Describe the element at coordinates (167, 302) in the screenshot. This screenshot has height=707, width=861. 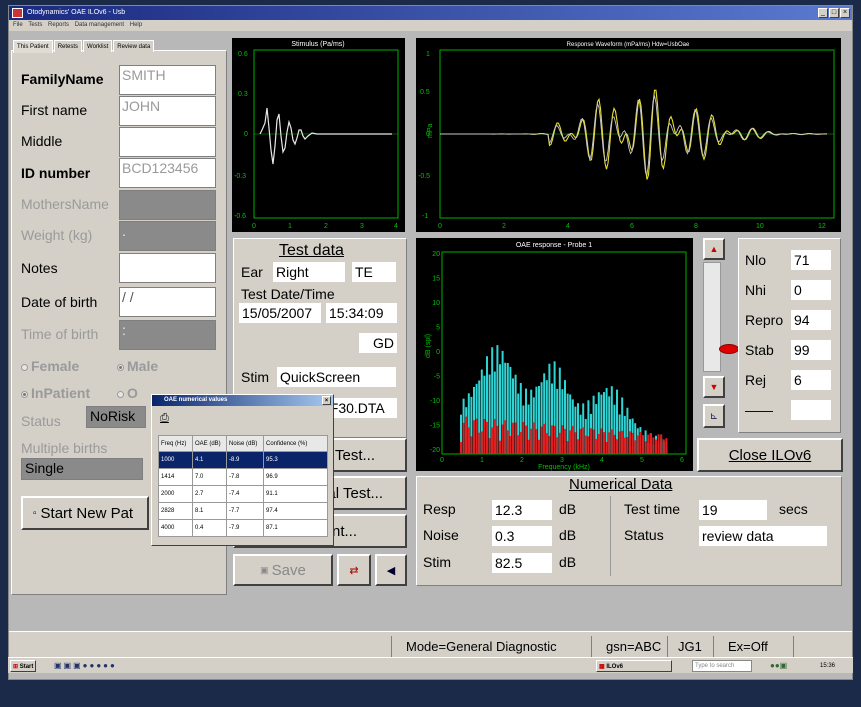
I see `dob-field: / /` at that location.